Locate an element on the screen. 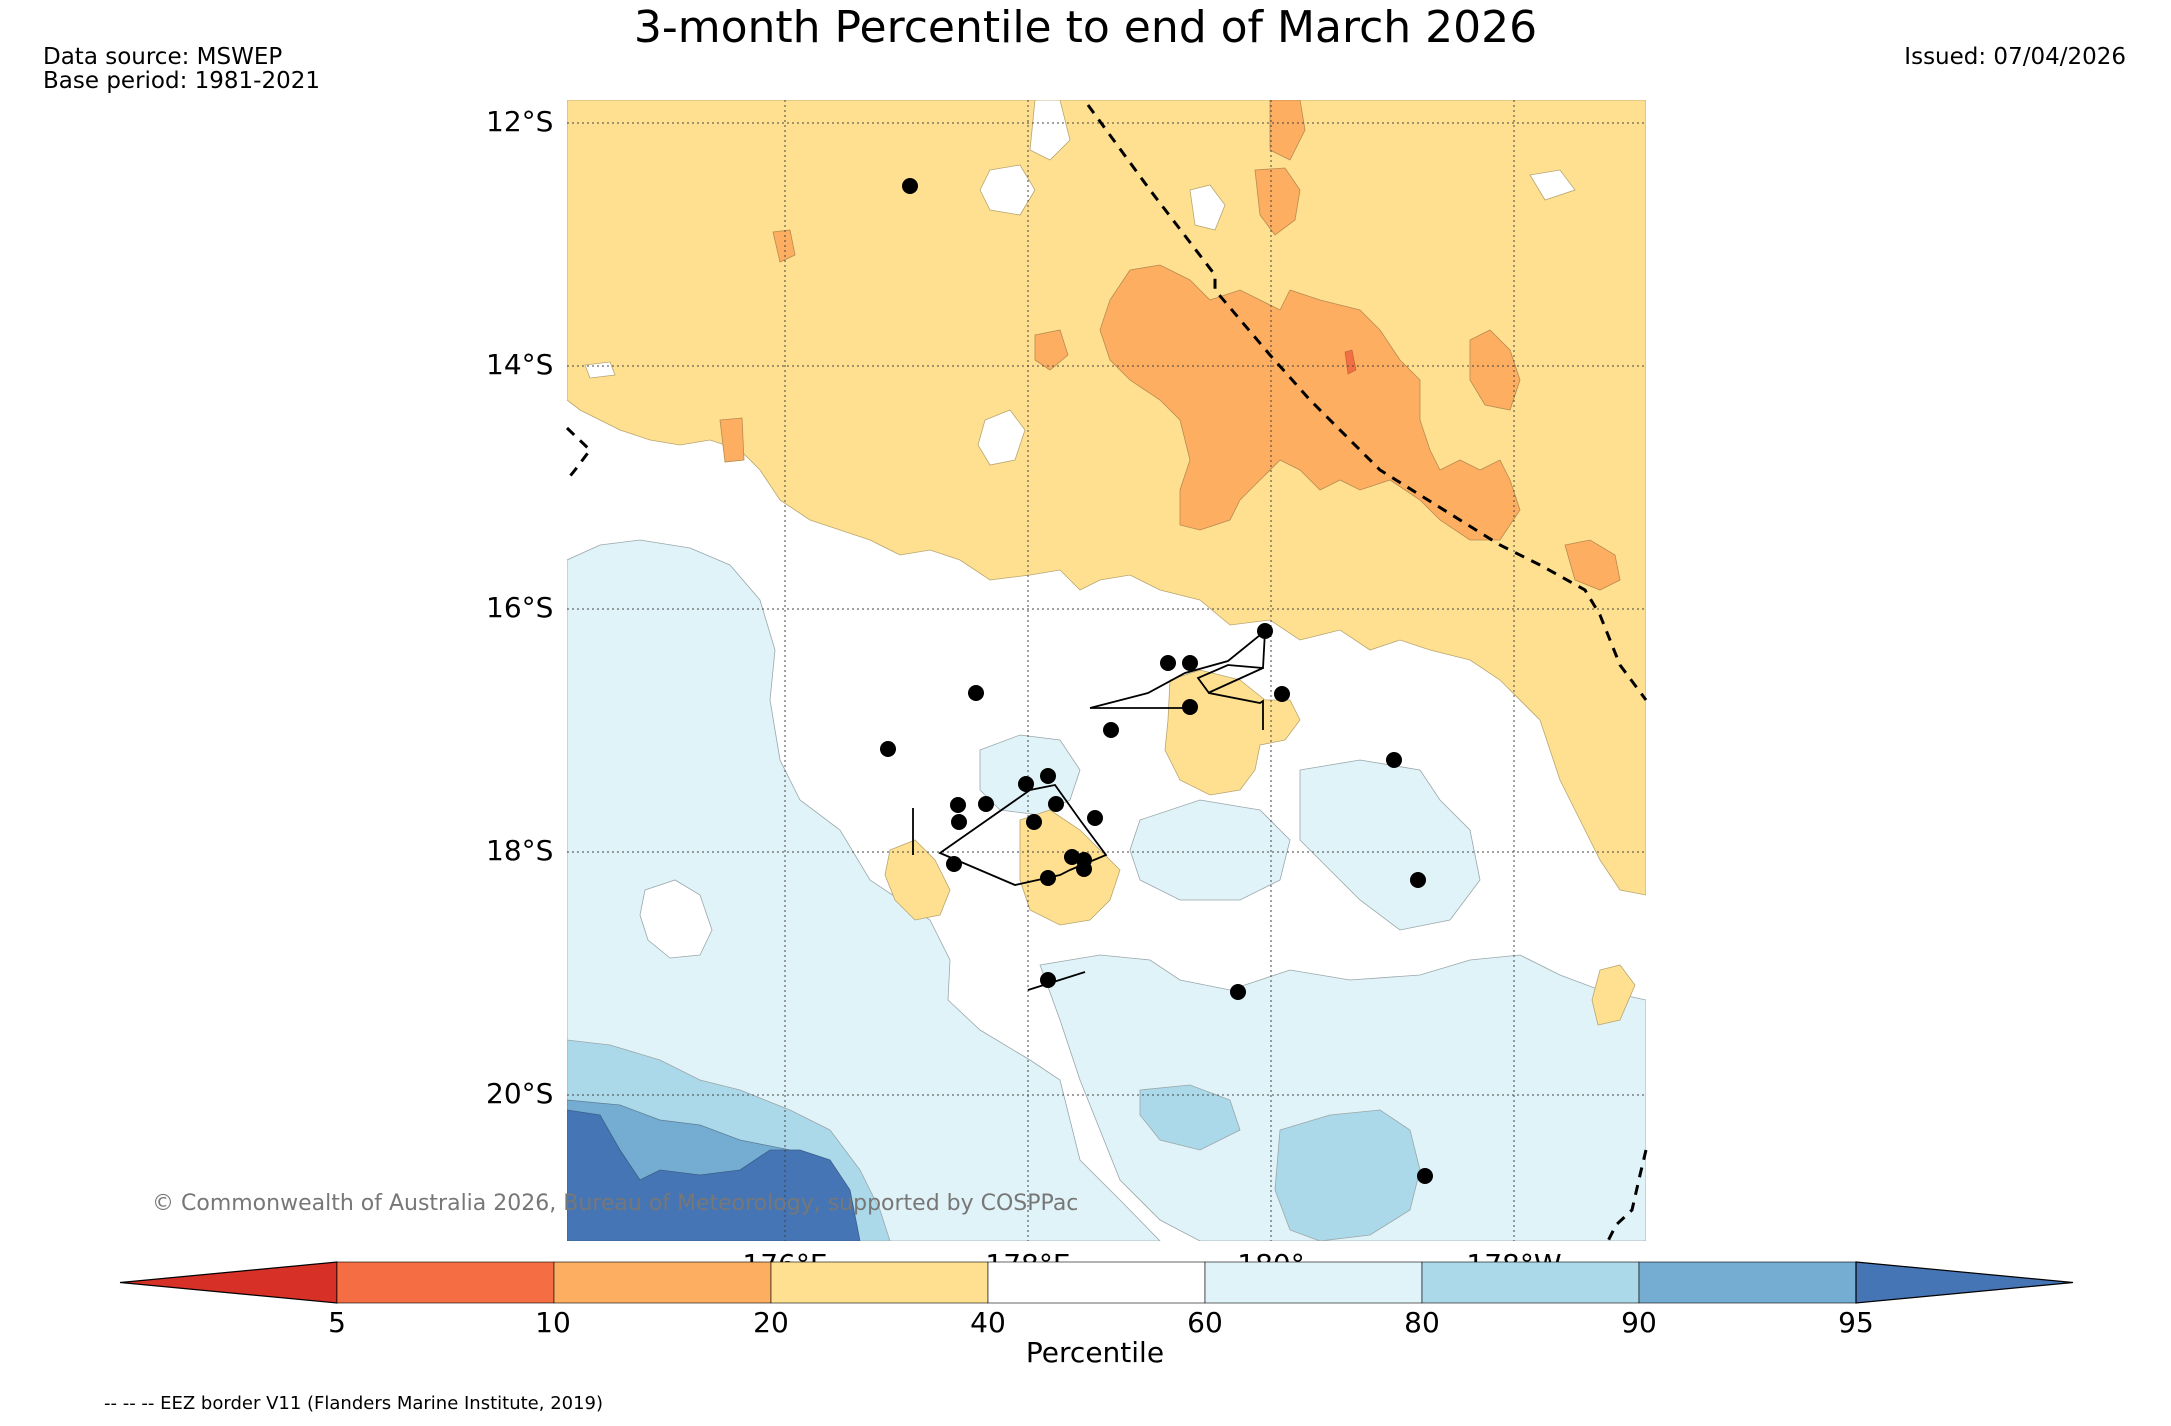  colorbar-tick-60: 60 is located at coordinates (1205, 1322).